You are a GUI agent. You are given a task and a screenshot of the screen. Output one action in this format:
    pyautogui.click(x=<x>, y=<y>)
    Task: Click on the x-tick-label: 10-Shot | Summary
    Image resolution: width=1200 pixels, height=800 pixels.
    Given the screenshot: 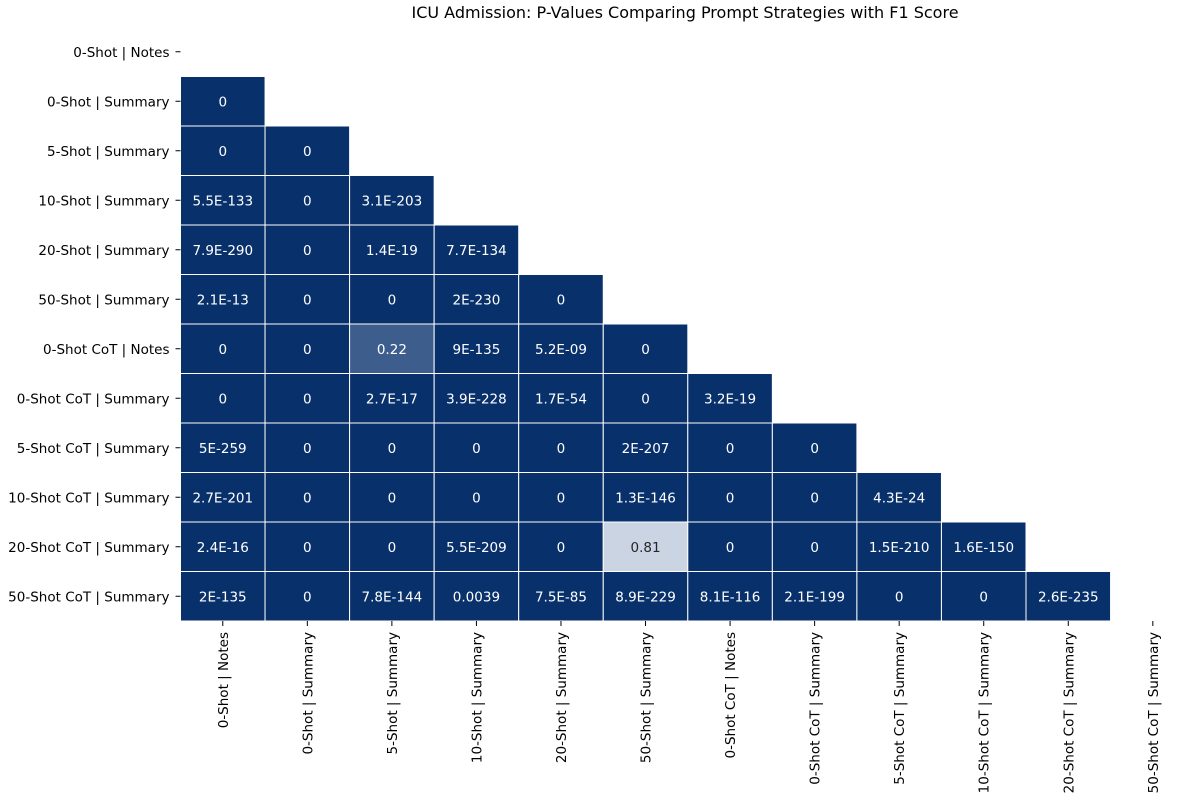 What is the action you would take?
    pyautogui.click(x=477, y=697)
    